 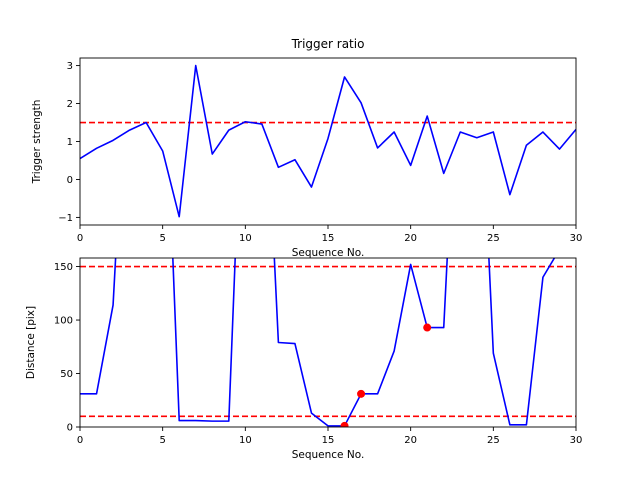 What do you see at coordinates (37, 142) in the screenshot?
I see `chart0-y-axis-label: Trigger strength` at bounding box center [37, 142].